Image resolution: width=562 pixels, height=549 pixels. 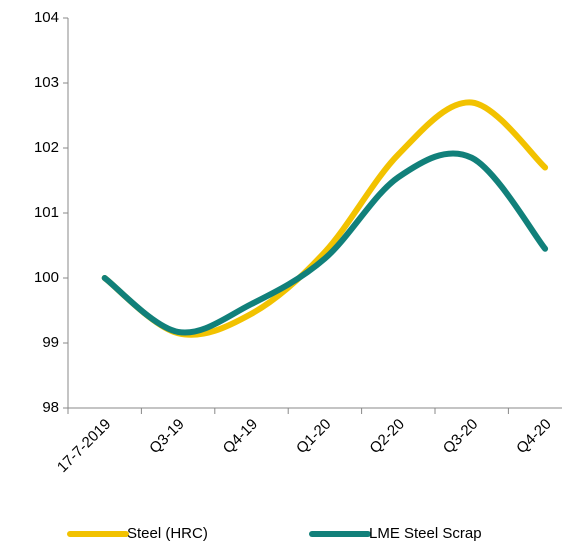 What do you see at coordinates (50, 407) in the screenshot?
I see `y-tick-label: 98` at bounding box center [50, 407].